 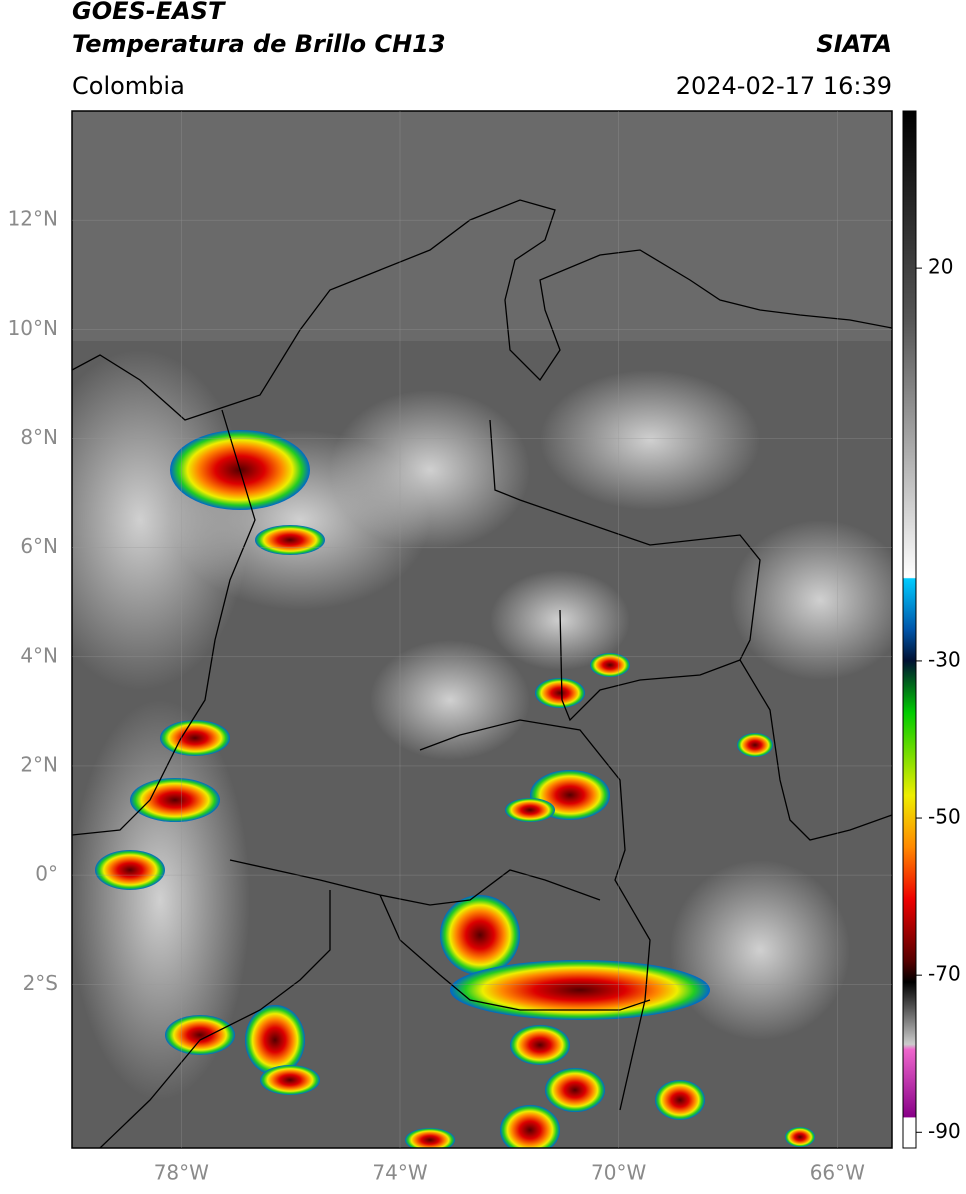 I want to click on lat-label: 6°N, so click(x=39, y=546).